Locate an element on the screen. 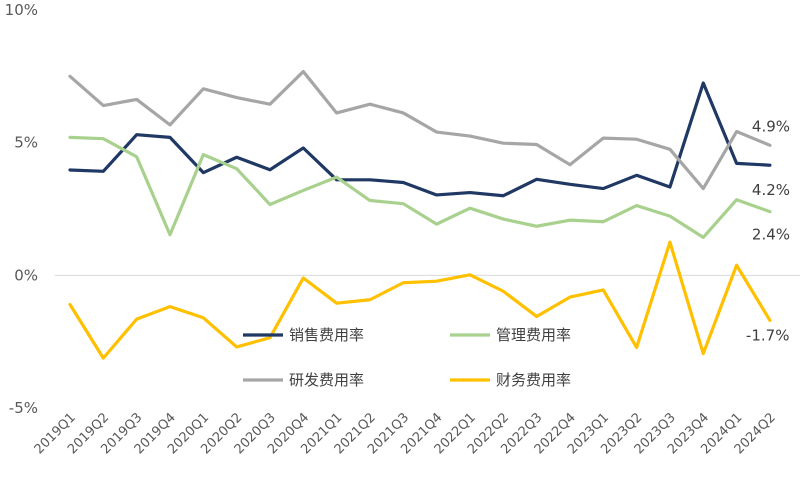 This screenshot has height=480, width=800. data-labels: 4.2% 2.4% 4.9% -1.7% is located at coordinates (768, 230).